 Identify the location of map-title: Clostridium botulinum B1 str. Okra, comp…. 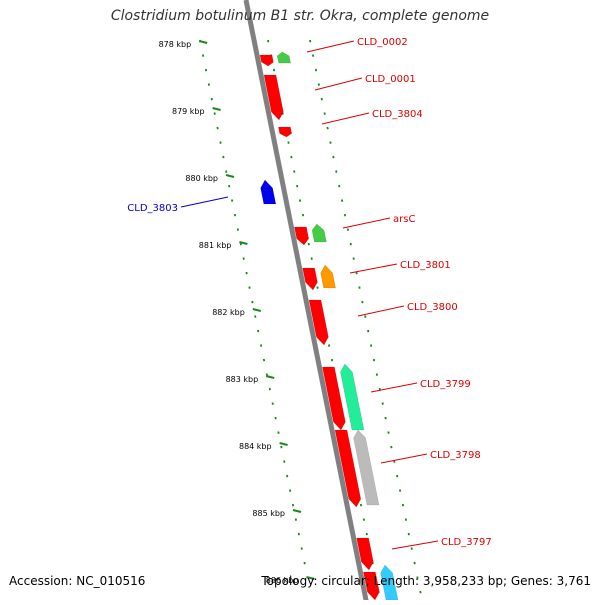
(300, 16).